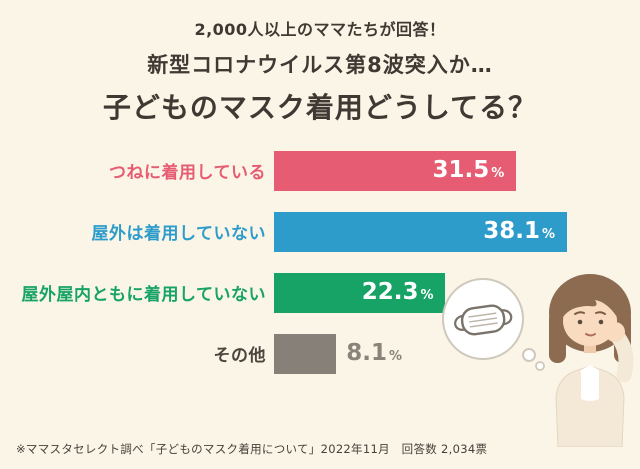  What do you see at coordinates (239, 356) in the screenshot?
I see `category-label: その他` at bounding box center [239, 356].